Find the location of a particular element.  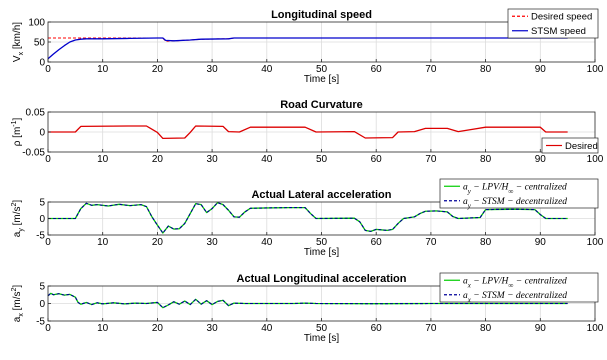

legend: Desired is located at coordinates (570, 145).